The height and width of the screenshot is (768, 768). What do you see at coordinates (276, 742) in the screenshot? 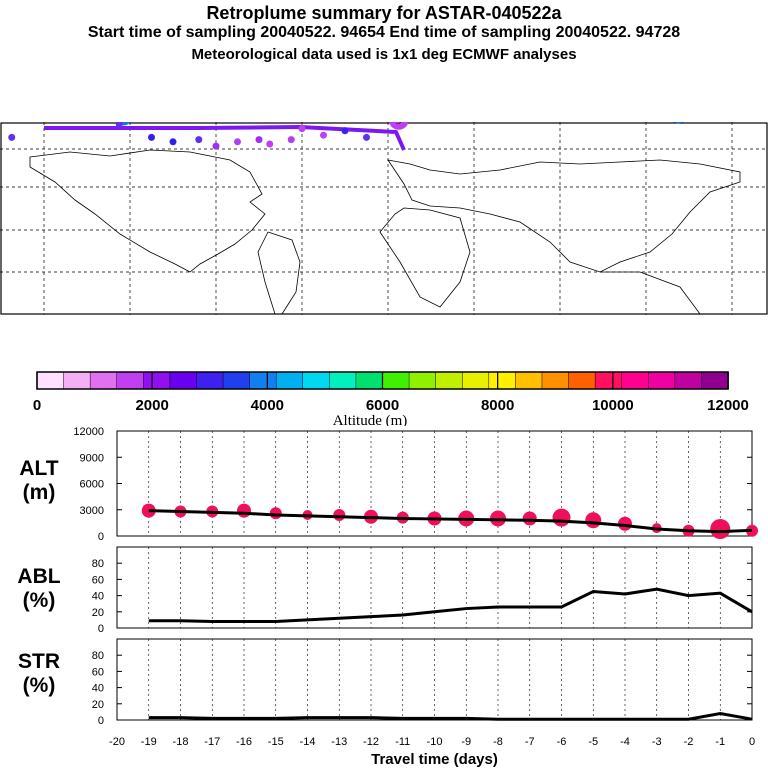
I see `x-tick-label: -15` at bounding box center [276, 742].